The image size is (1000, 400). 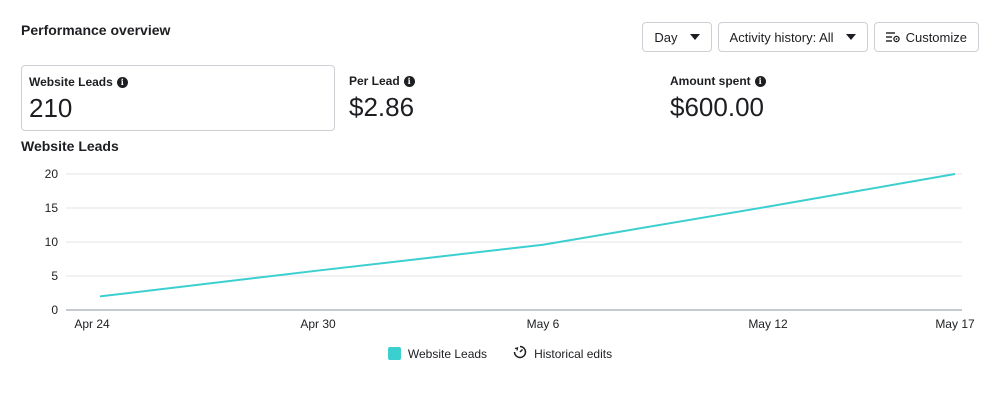 I want to click on x-tick-label: May 12, so click(x=768, y=324).